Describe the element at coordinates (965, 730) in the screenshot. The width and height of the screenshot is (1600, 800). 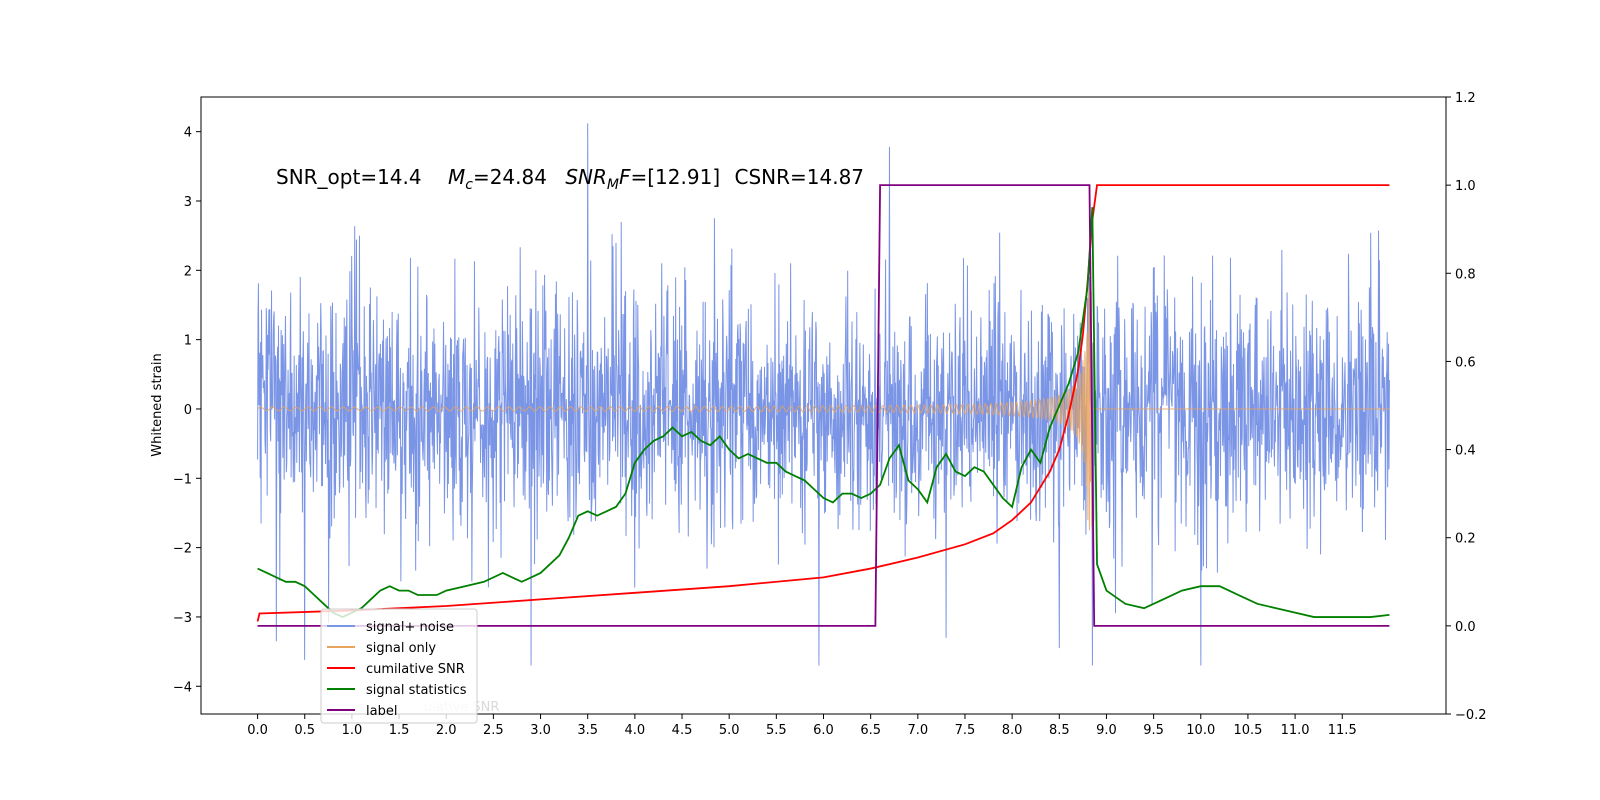
I see `x-tick-label: 7.5` at that location.